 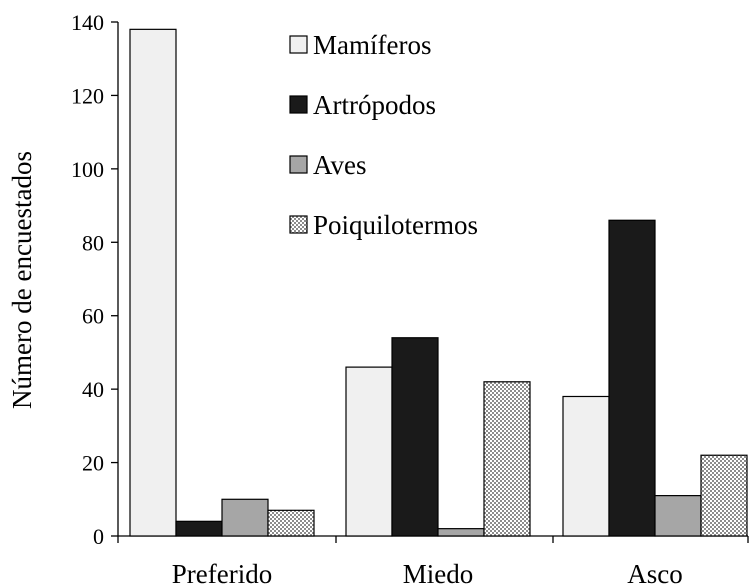 I want to click on y-tick-label: 40, so click(x=93, y=389).